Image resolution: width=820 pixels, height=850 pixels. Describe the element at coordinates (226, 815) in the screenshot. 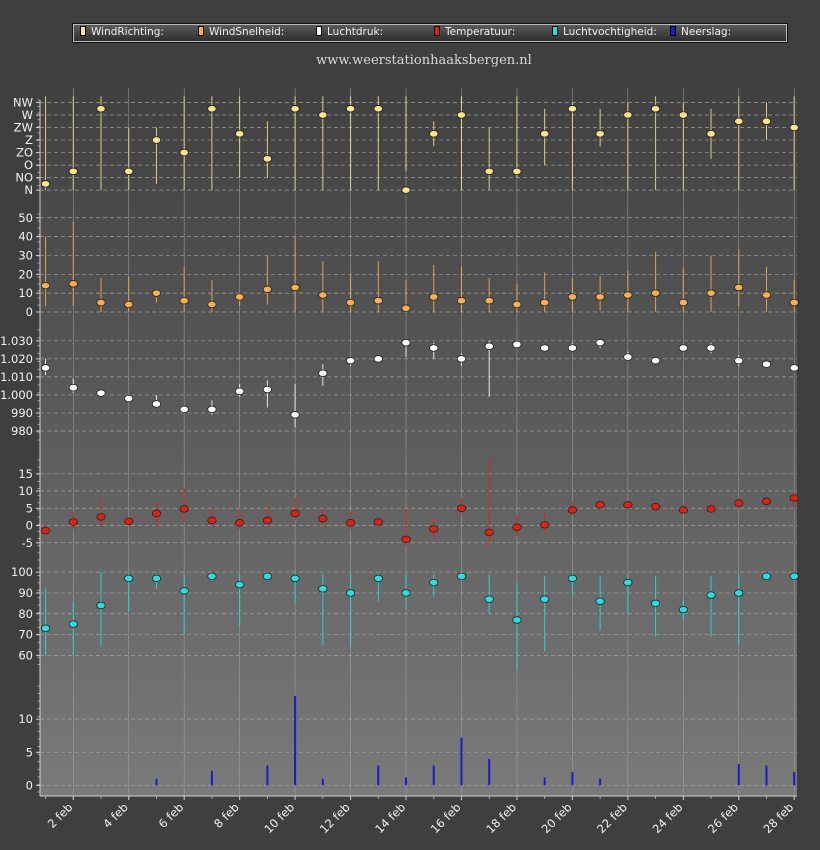

I see `x-tick-label: 8 feb` at that location.